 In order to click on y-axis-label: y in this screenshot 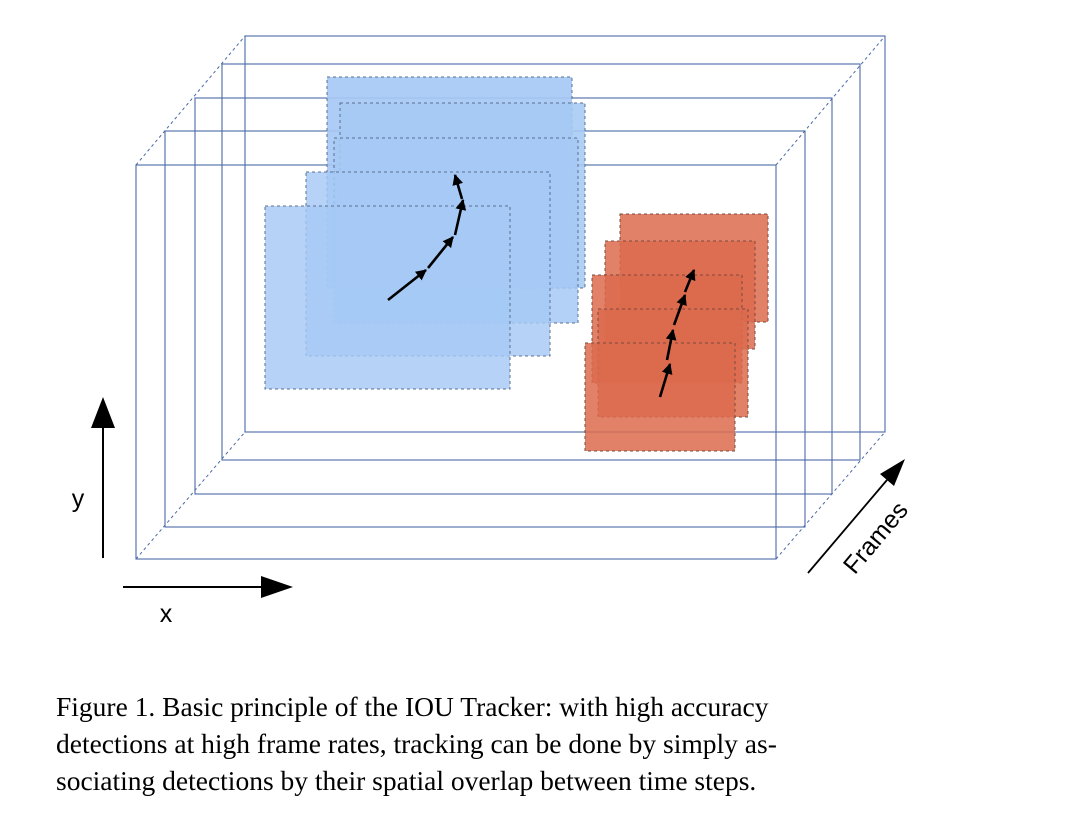, I will do `click(78, 499)`.